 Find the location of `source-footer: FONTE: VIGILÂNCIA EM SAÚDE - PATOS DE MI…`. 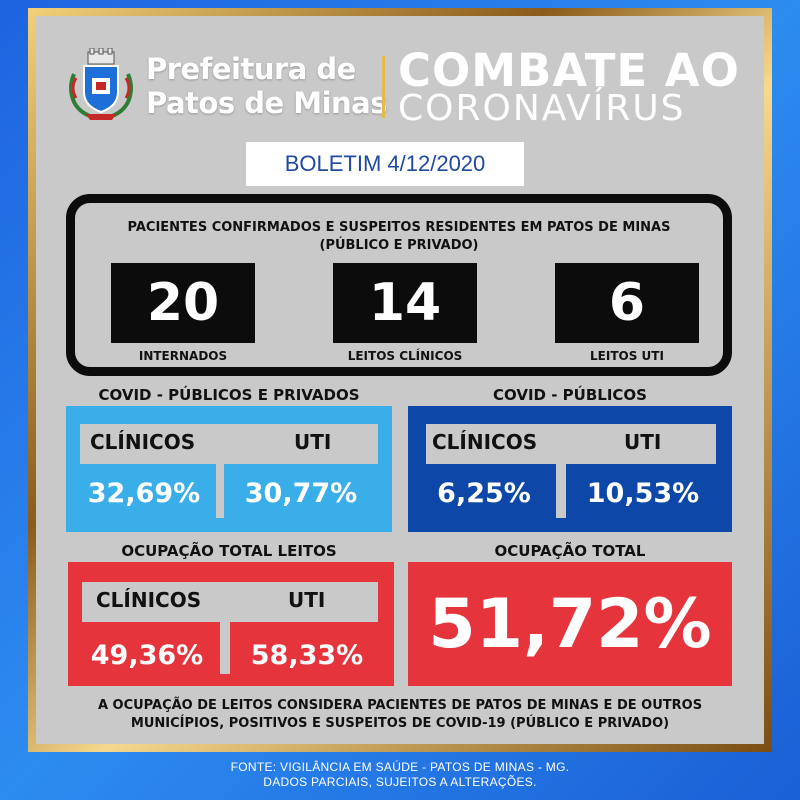

source-footer: FONTE: VIGILÂNCIA EM SAÚDE - PATOS DE MI… is located at coordinates (400, 775).